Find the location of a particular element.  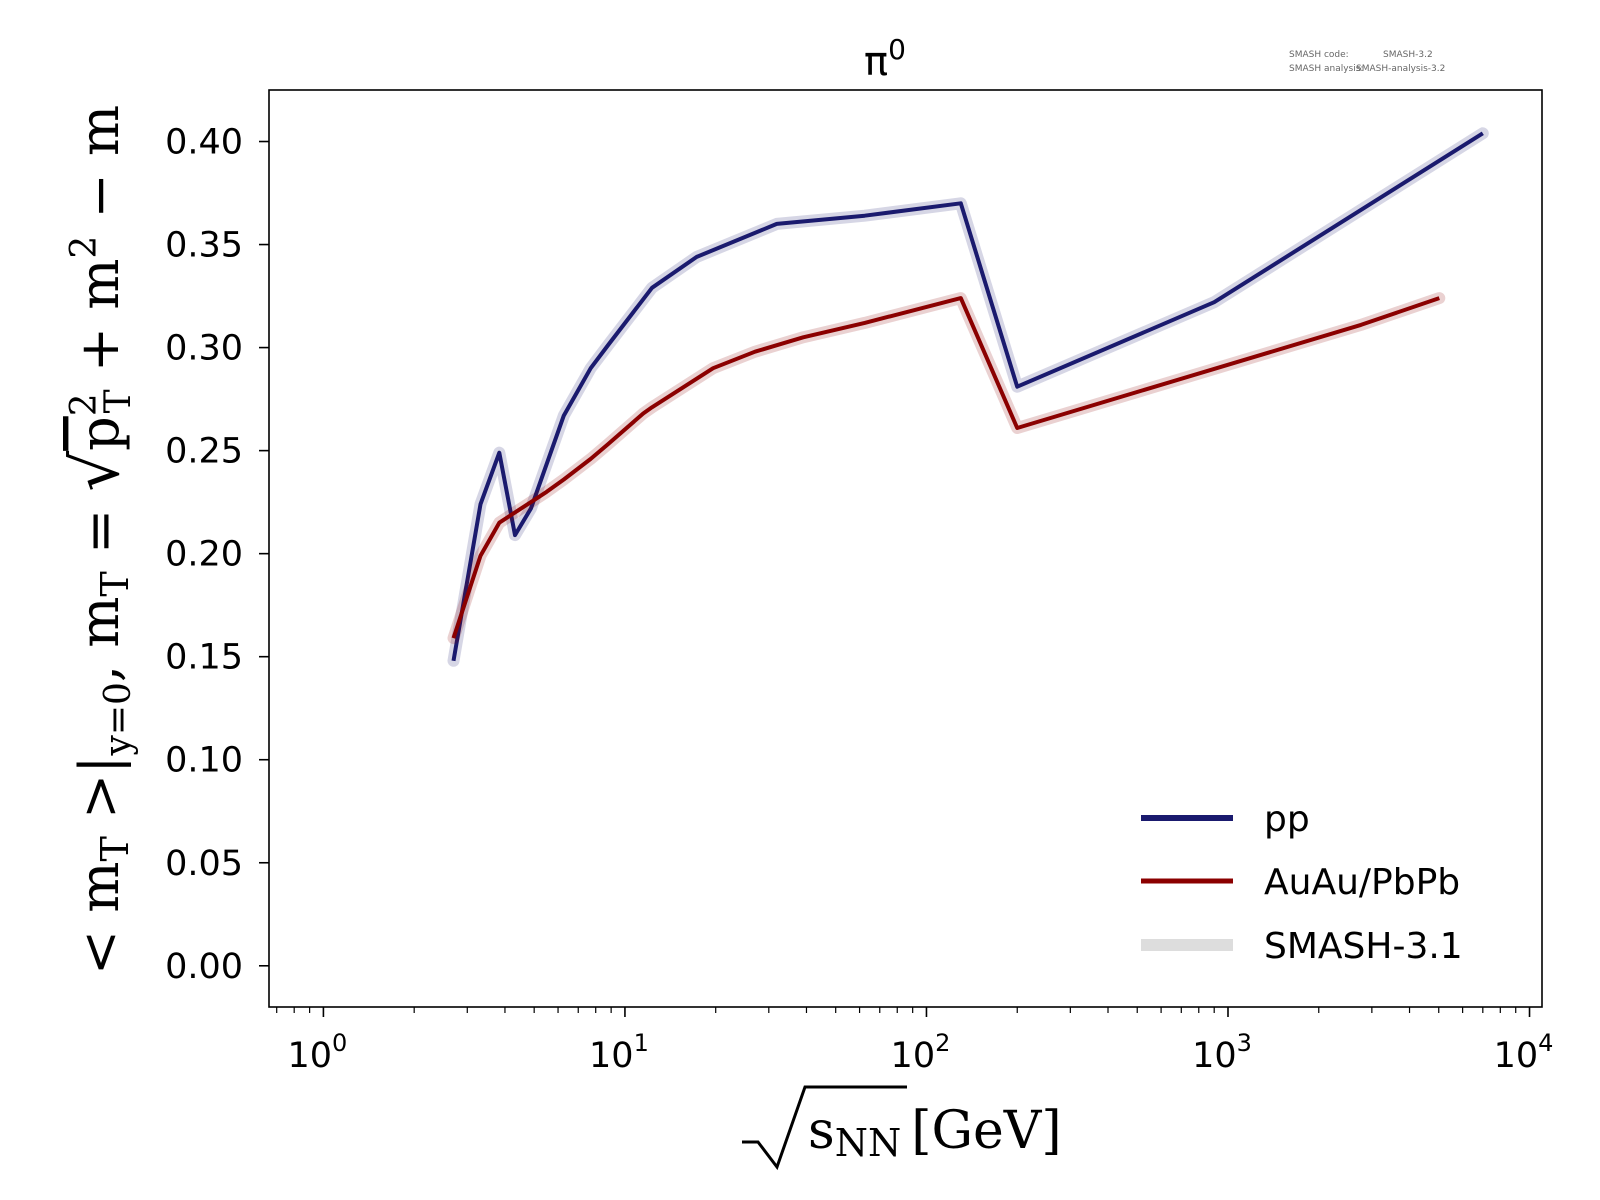

x-axis-label: sNN [GeV] is located at coordinates (902, 1128).